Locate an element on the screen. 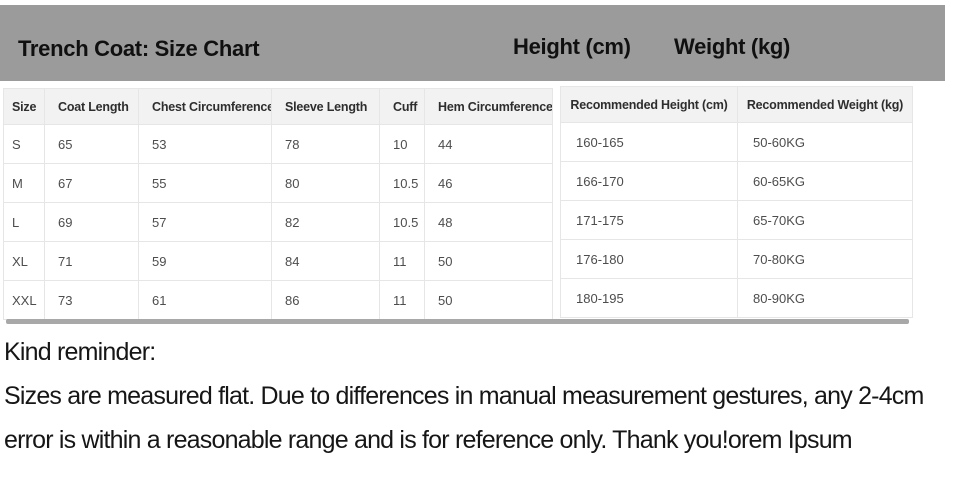 The width and height of the screenshot is (970, 482). column-header: Sleeve Length is located at coordinates (325, 106).